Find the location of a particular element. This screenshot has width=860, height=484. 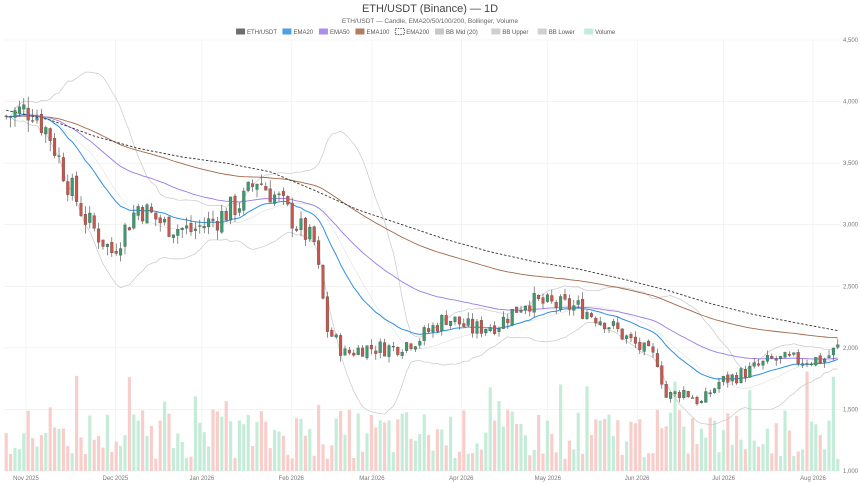

x-tick-label: Jun 2026 is located at coordinates (637, 479).